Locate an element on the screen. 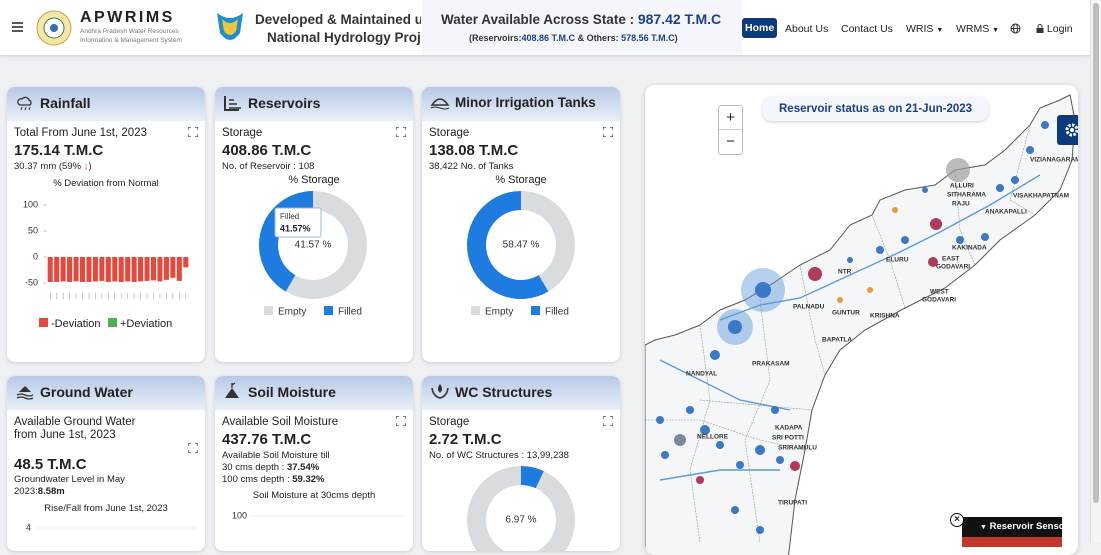 The width and height of the screenshot is (1101, 555). detail: (Reservoirs: is located at coordinates (495, 38).